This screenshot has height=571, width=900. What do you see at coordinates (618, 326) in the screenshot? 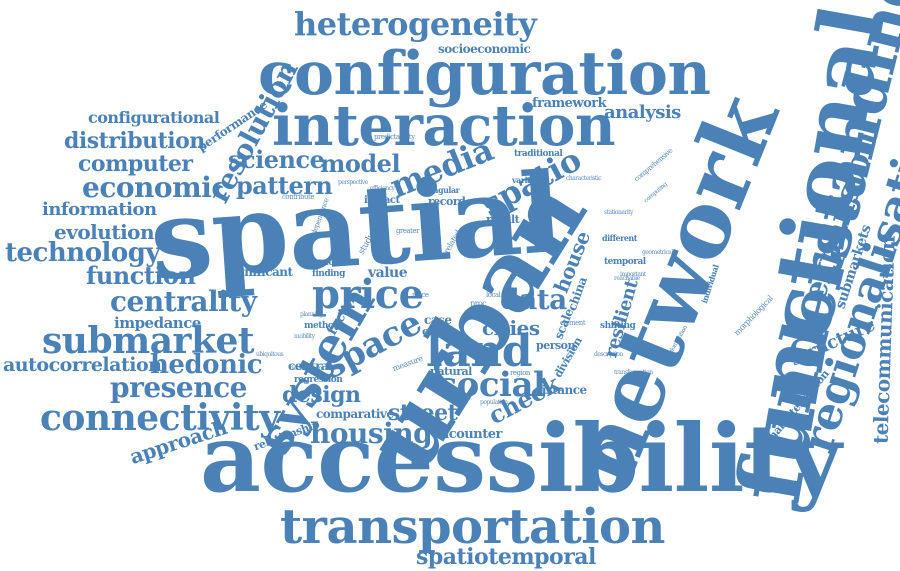
I see `word-shifting: shifting` at bounding box center [618, 326].